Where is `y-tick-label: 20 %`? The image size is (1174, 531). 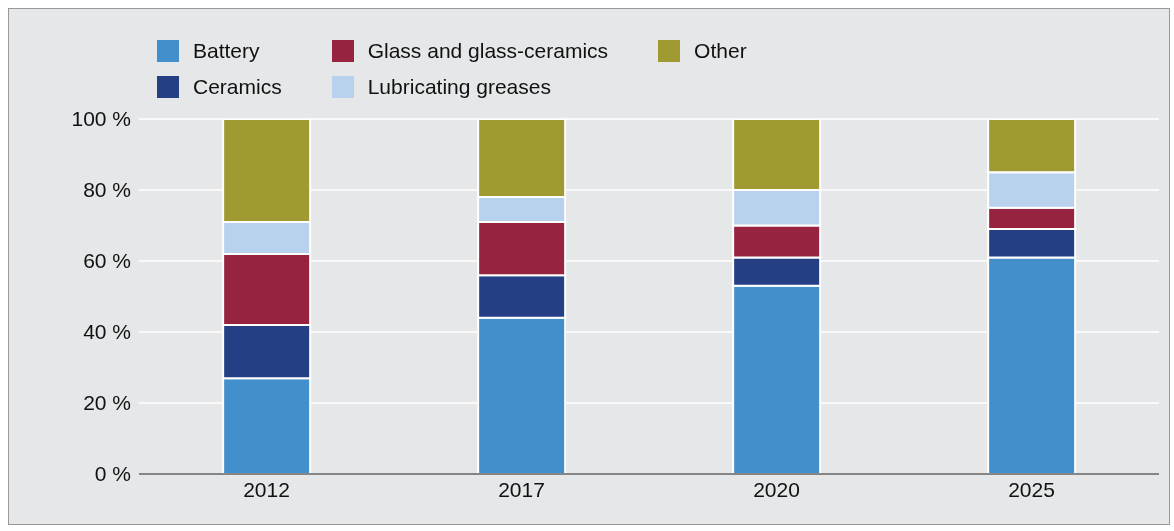 y-tick-label: 20 % is located at coordinates (107, 403).